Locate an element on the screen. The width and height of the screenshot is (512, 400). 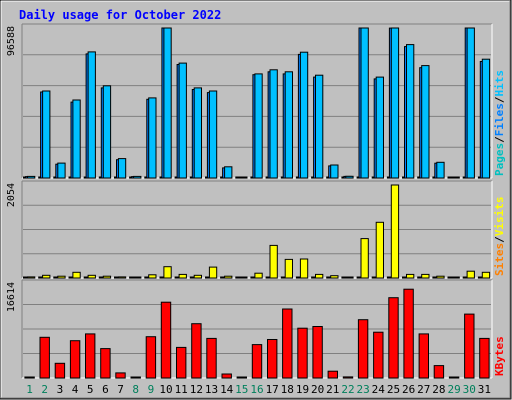
day-label: 26 is located at coordinates (408, 389).